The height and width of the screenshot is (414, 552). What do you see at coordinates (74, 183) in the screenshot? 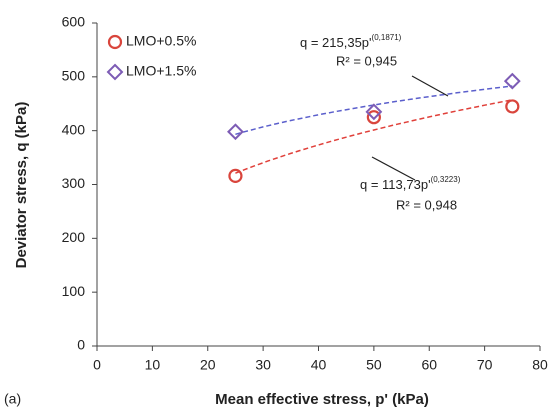
I see `y-tick-label: 300` at bounding box center [74, 183].